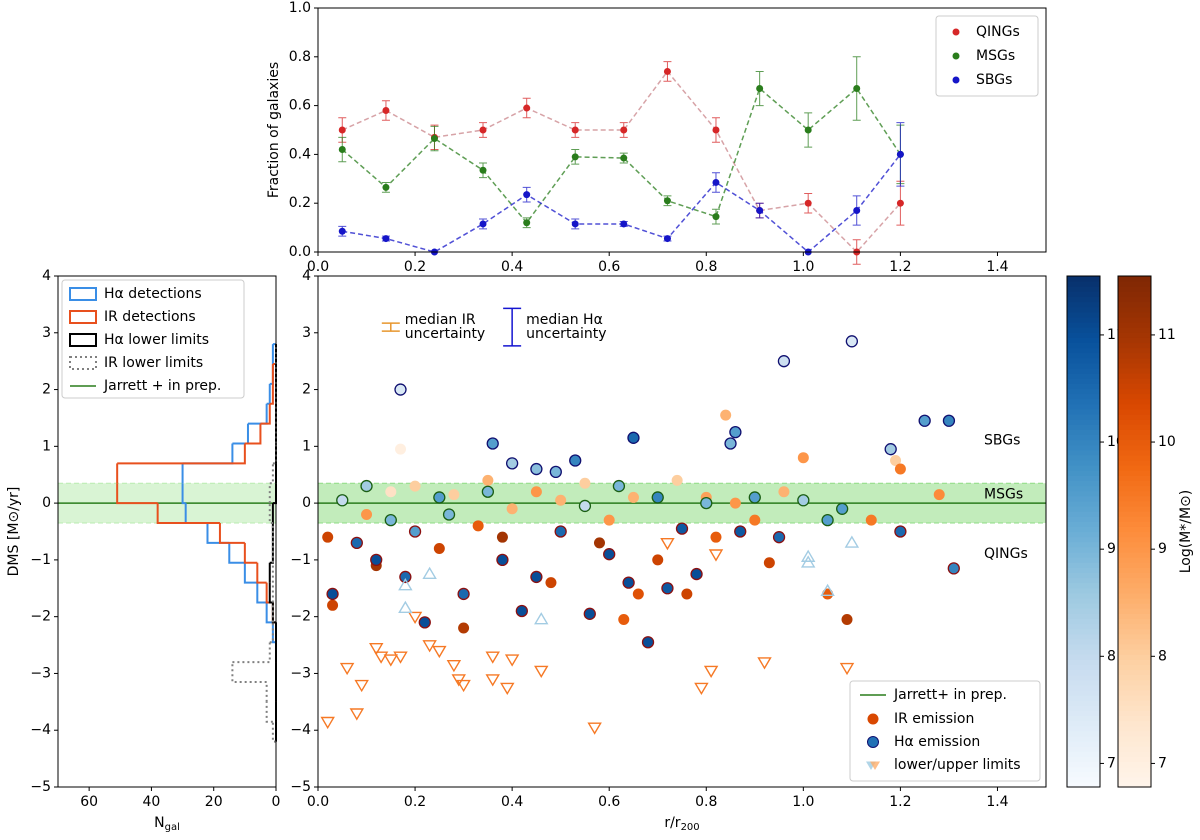  What do you see at coordinates (1111, 549) in the screenshot?
I see `colorbar-tick-label: 9` at bounding box center [1111, 549].